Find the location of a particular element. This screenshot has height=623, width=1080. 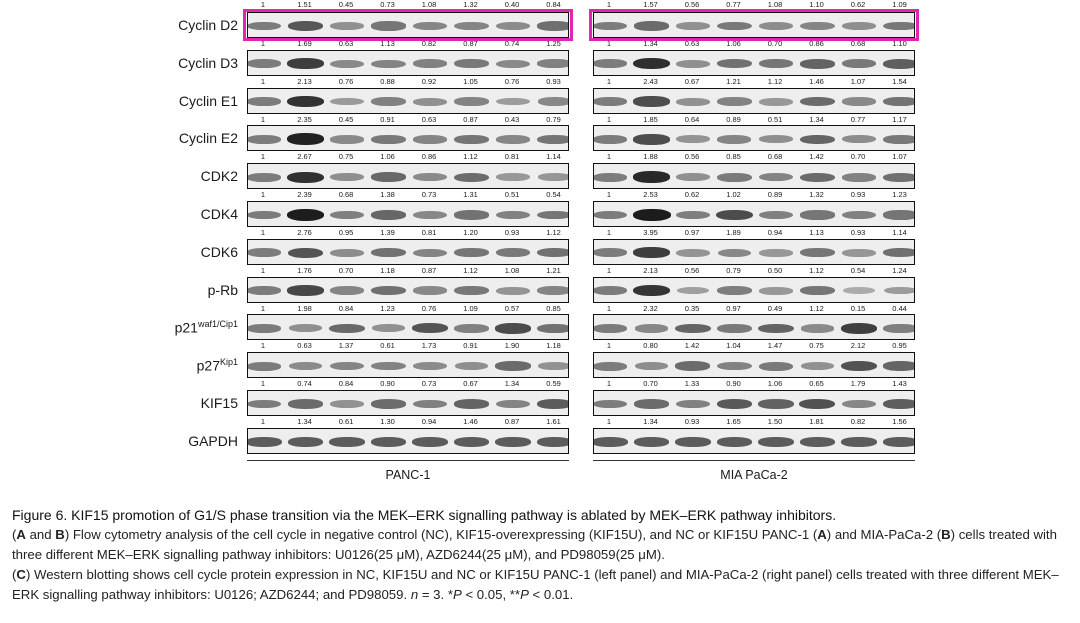

quant-value: 1.43 is located at coordinates (899, 384).